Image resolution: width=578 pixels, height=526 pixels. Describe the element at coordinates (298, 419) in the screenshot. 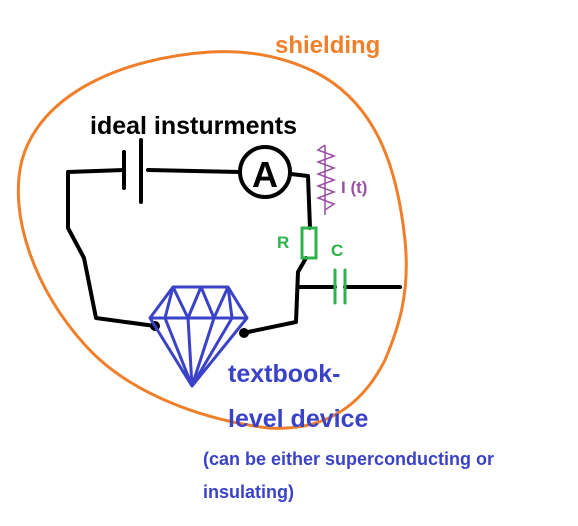

I see `device-label-line2: level device` at that location.